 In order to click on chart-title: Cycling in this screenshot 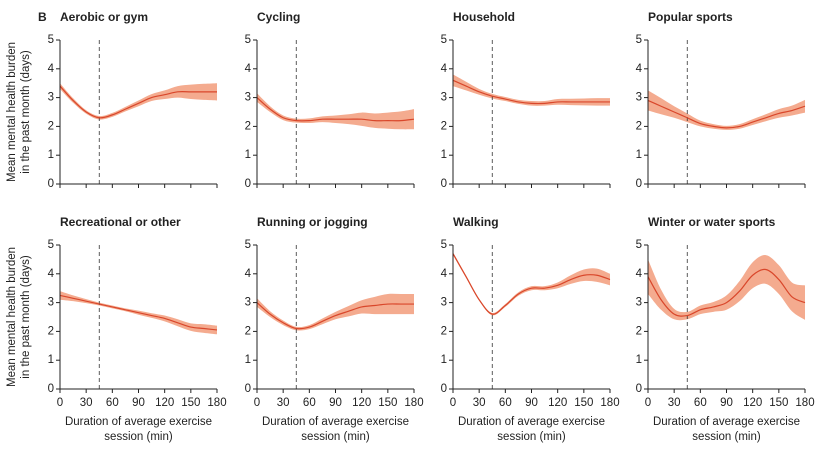, I will do `click(278, 17)`.